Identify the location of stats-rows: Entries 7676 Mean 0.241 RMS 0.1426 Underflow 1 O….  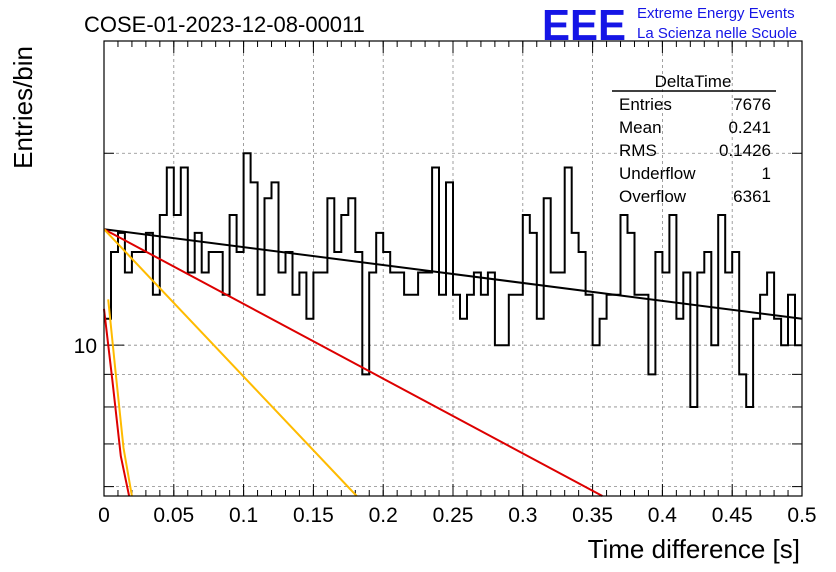
(695, 150).